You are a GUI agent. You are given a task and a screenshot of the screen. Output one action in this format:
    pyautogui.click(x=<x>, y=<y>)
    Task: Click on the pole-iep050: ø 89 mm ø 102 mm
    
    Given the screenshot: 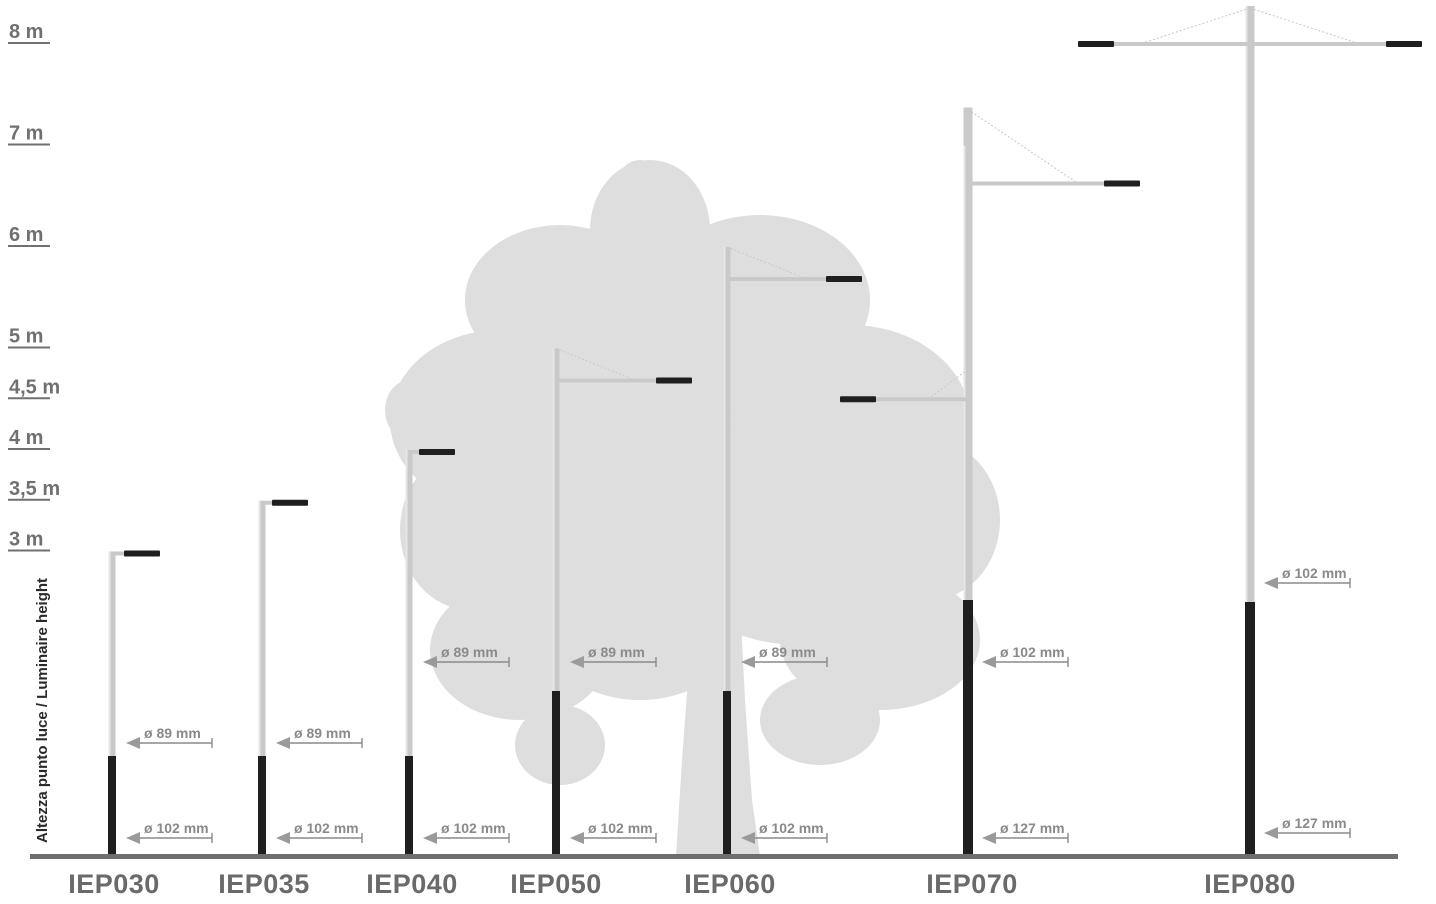 What is the action you would take?
    pyautogui.click(x=622, y=602)
    